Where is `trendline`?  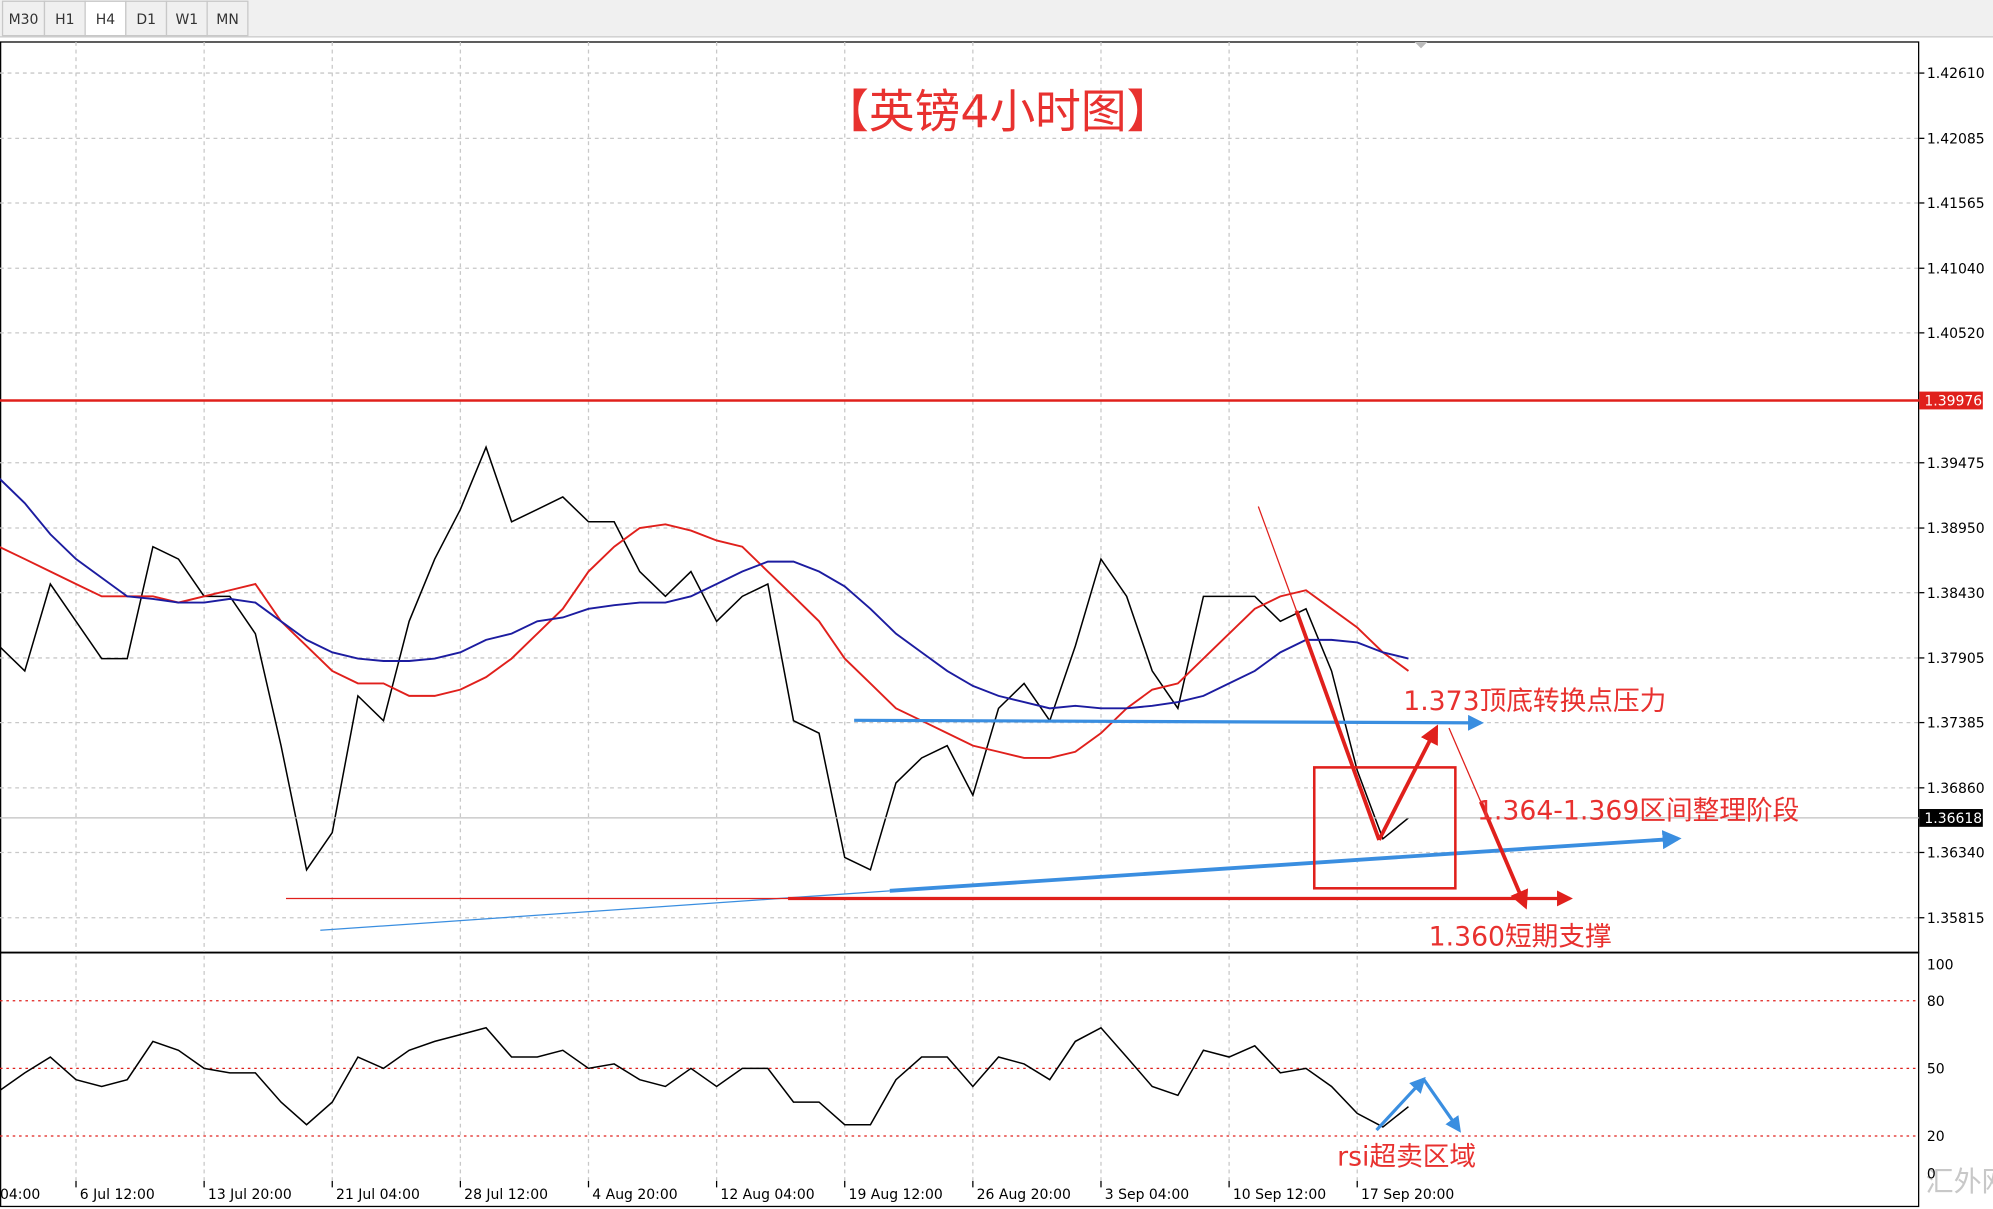
trendline is located at coordinates (1285, 861).